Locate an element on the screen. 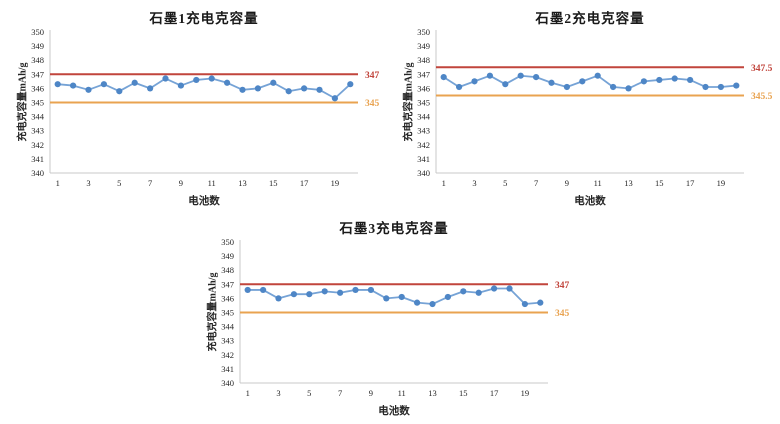 This screenshot has width=780, height=424. x-tick-label: 9 is located at coordinates (371, 393).